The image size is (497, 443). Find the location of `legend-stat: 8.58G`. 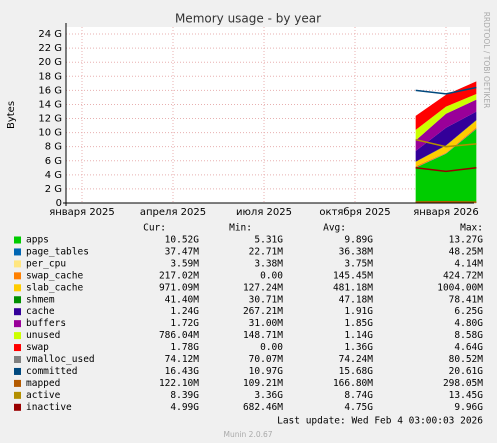

legend-stat: 8.58G is located at coordinates (468, 335).